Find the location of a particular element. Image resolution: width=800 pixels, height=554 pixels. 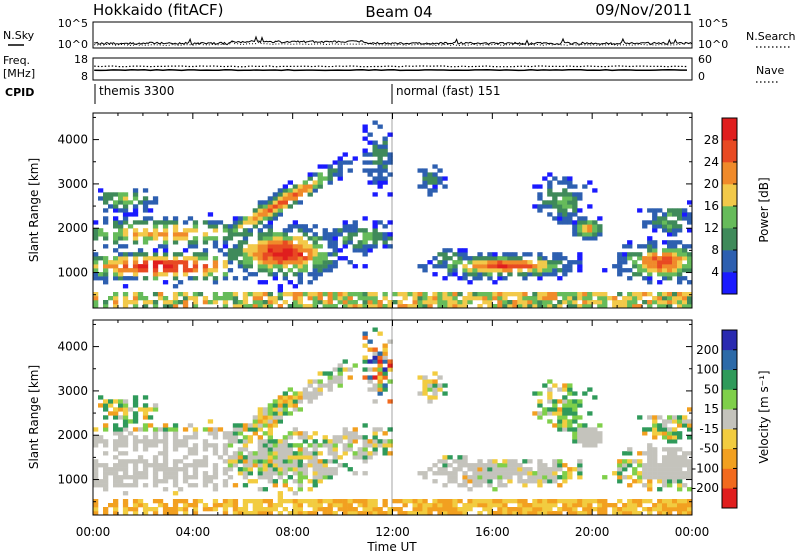

y-tick-label: 2000 is located at coordinates (72, 435).